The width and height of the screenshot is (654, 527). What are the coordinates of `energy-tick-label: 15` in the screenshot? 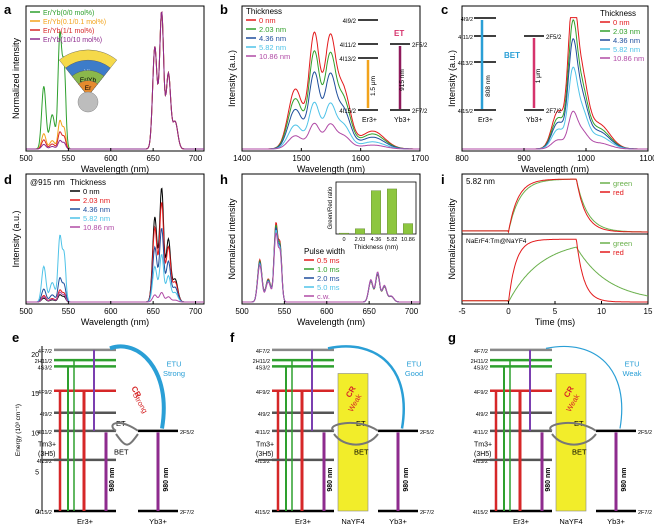 It's located at (35, 394).